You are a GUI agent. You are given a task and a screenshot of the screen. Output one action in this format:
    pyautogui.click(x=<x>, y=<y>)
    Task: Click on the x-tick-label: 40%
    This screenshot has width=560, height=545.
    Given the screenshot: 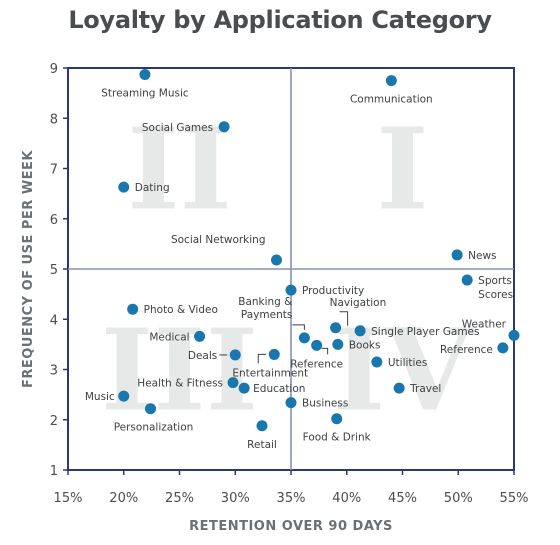 What is the action you would take?
    pyautogui.click(x=346, y=498)
    